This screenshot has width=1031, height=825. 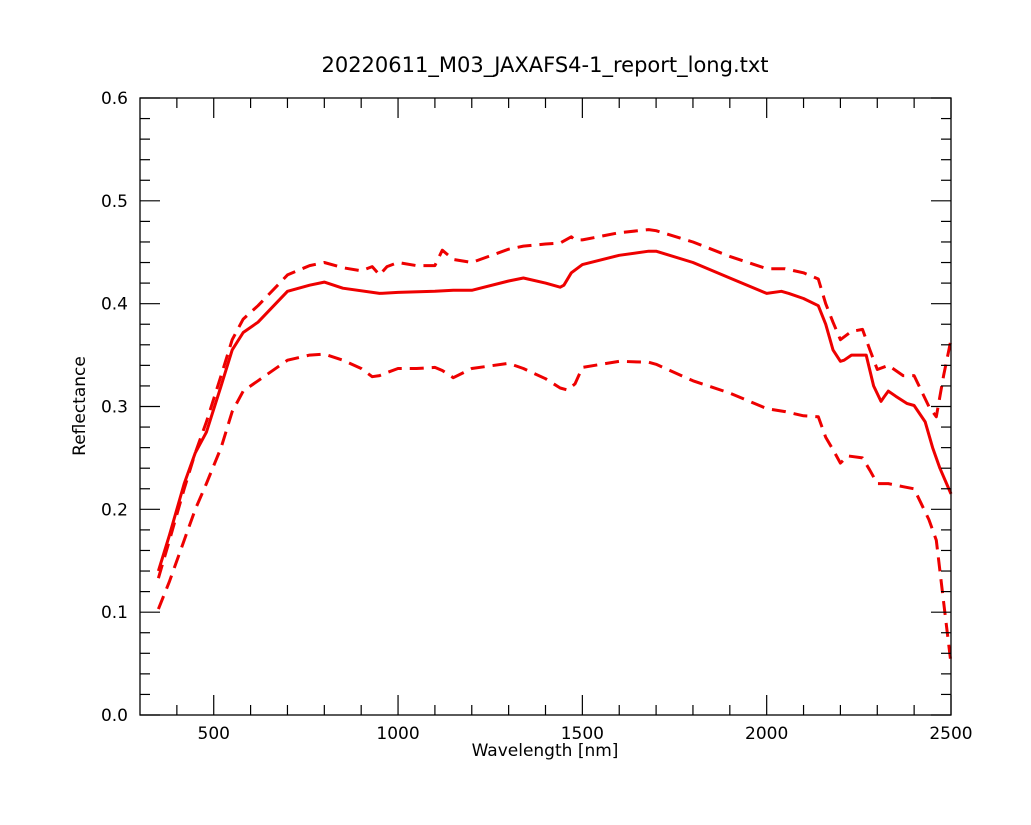 What do you see at coordinates (80, 406) in the screenshot?
I see `y-axis-label: Reflectance` at bounding box center [80, 406].